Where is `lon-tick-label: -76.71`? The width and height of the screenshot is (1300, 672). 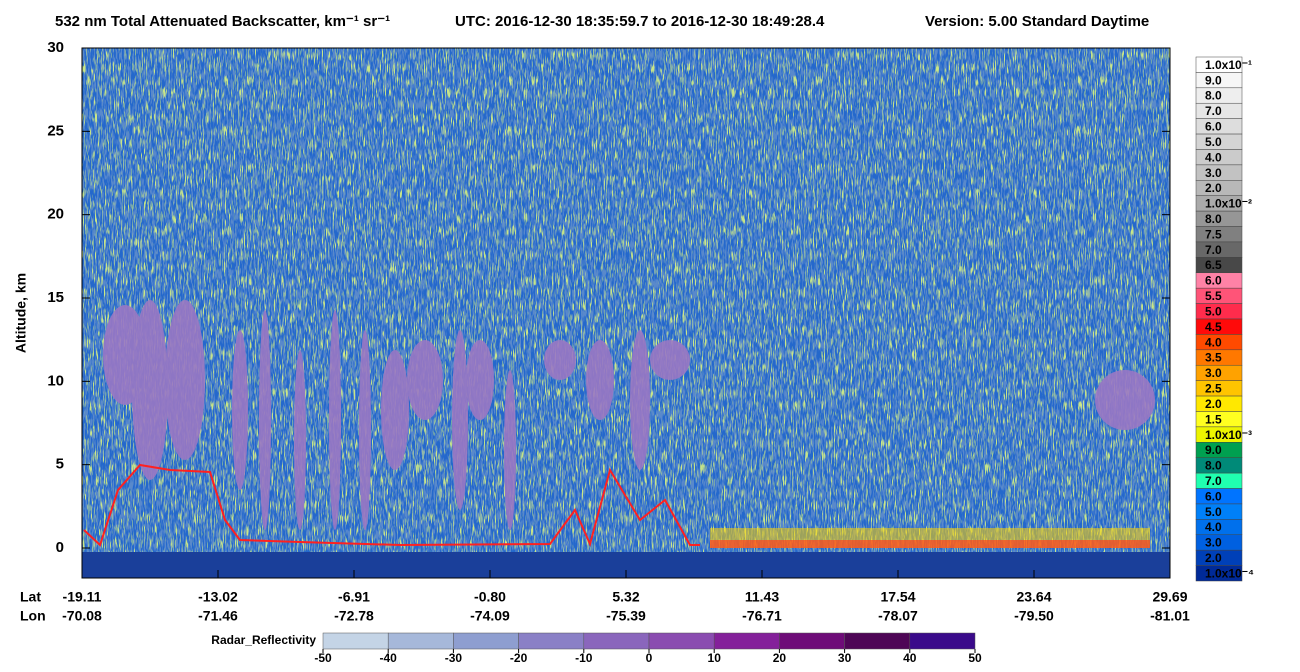 lon-tick-label: -76.71 is located at coordinates (762, 616).